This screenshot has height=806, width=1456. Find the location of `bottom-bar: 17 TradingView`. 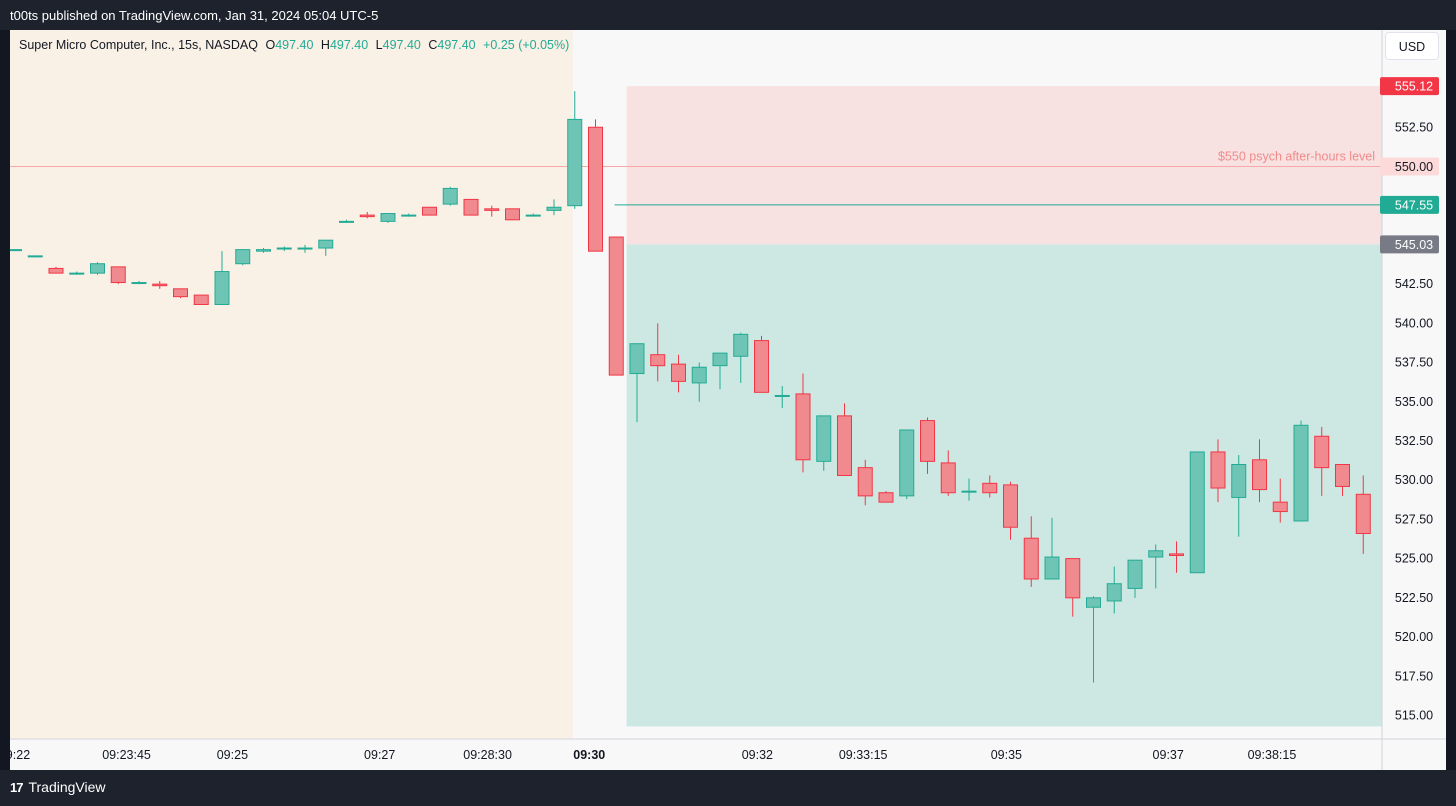

bottom-bar: 17 TradingView is located at coordinates (728, 788).